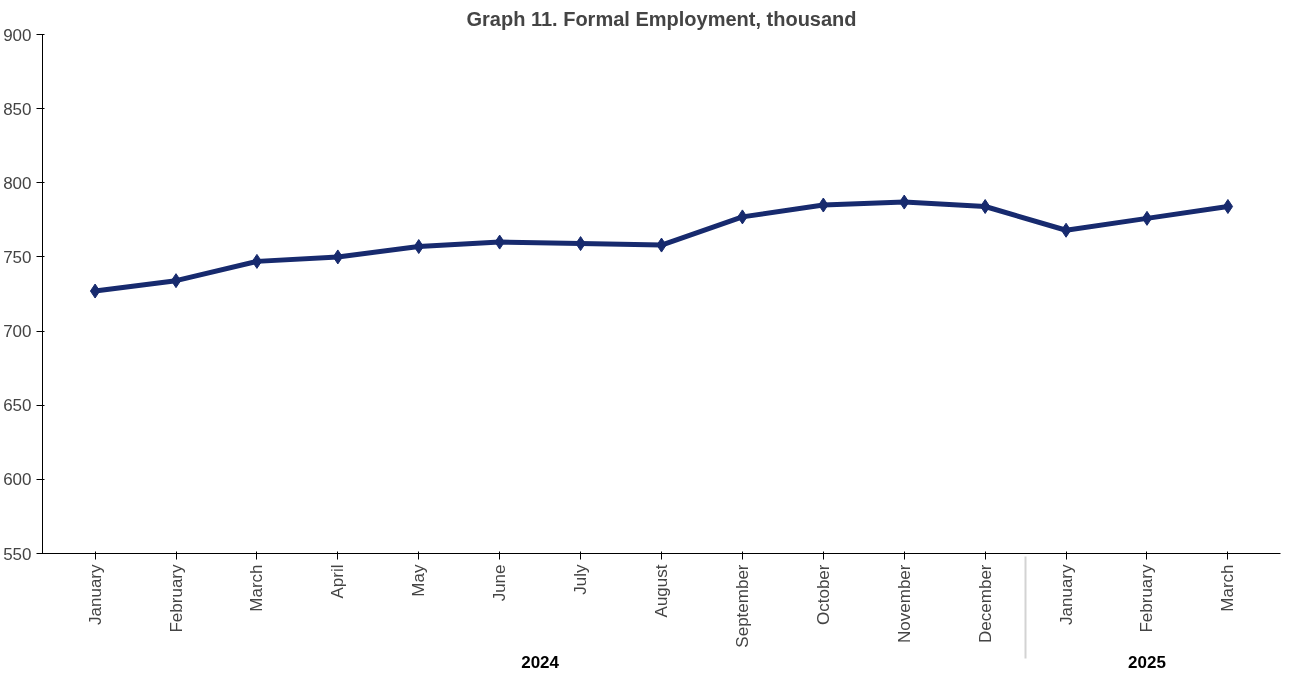 The width and height of the screenshot is (1293, 678). I want to click on x-tick-label: April, so click(338, 581).